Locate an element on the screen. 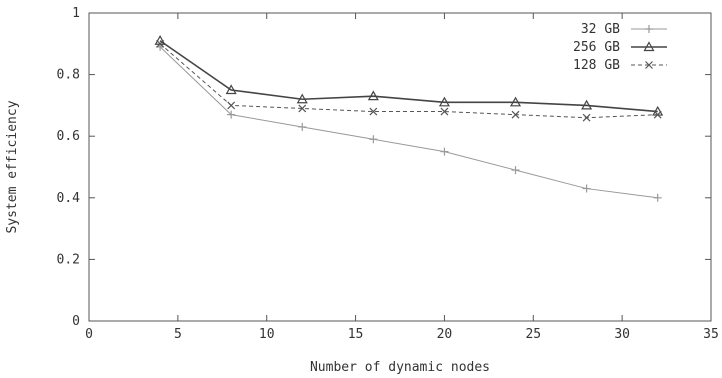 The image size is (722, 378). x-tick-label: 15 is located at coordinates (356, 334).